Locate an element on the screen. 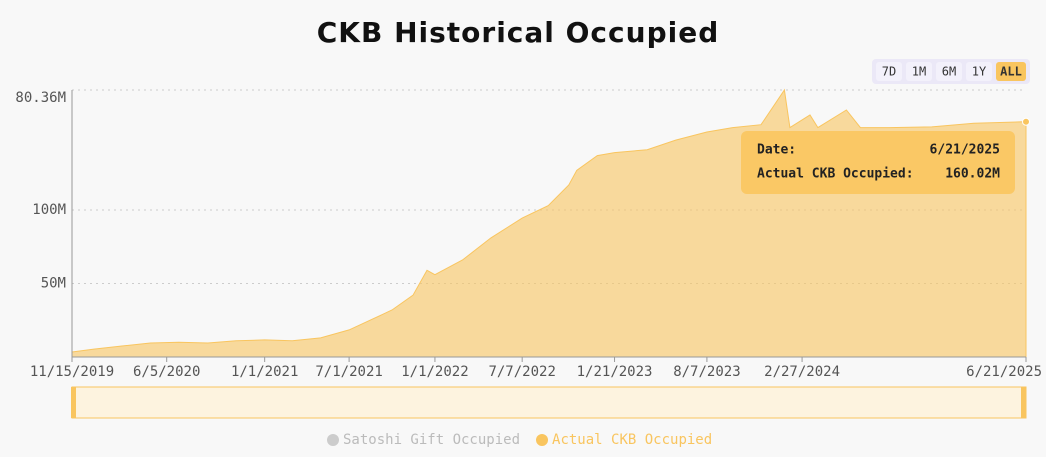 This screenshot has width=1046, height=457. range-button-label: ALL is located at coordinates (1011, 72).